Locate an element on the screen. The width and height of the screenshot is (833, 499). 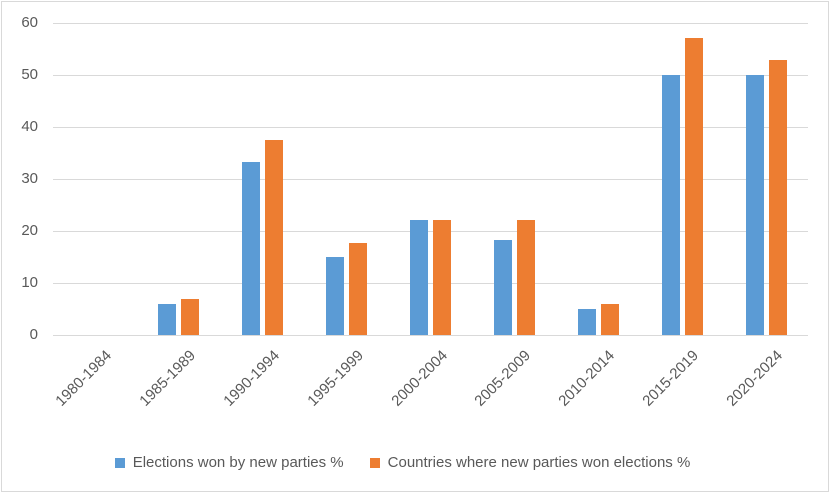
bar-series1-2005-2009 is located at coordinates (502, 287).